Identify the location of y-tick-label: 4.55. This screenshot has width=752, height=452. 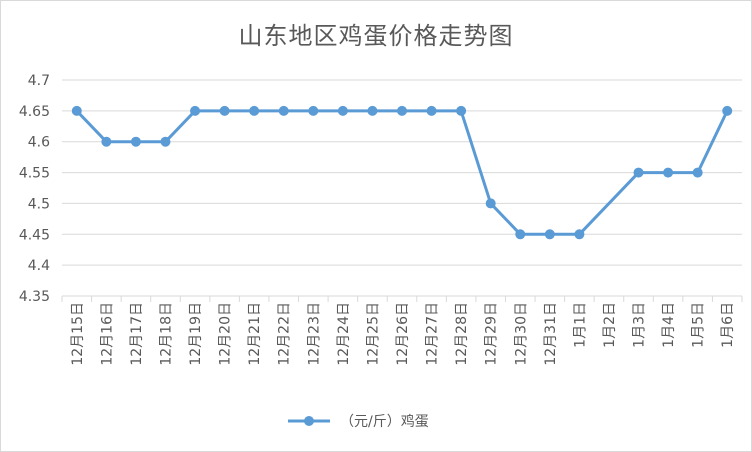
(34, 174).